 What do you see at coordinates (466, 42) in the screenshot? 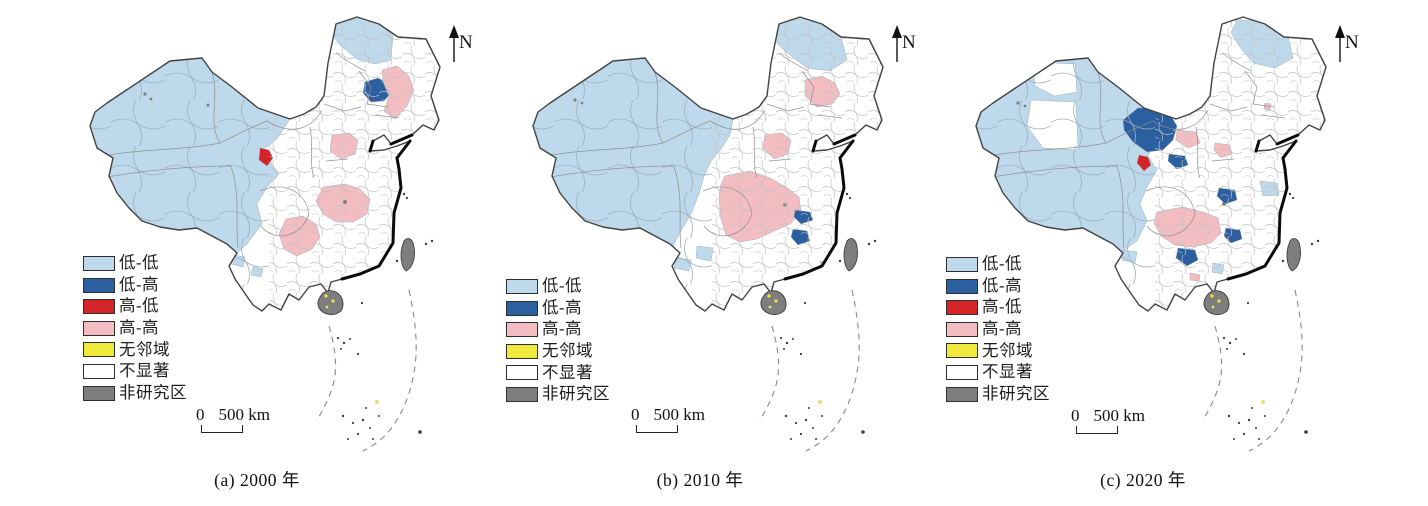
I see `north-label-a: N` at bounding box center [466, 42].